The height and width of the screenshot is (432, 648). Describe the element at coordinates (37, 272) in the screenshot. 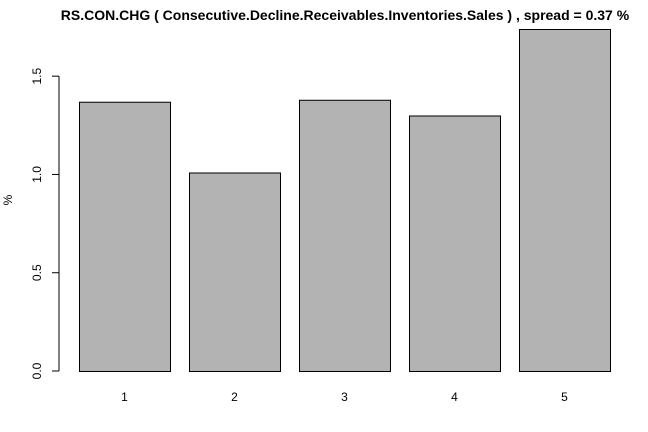

I see `y-tick-label: 0.5` at that location.